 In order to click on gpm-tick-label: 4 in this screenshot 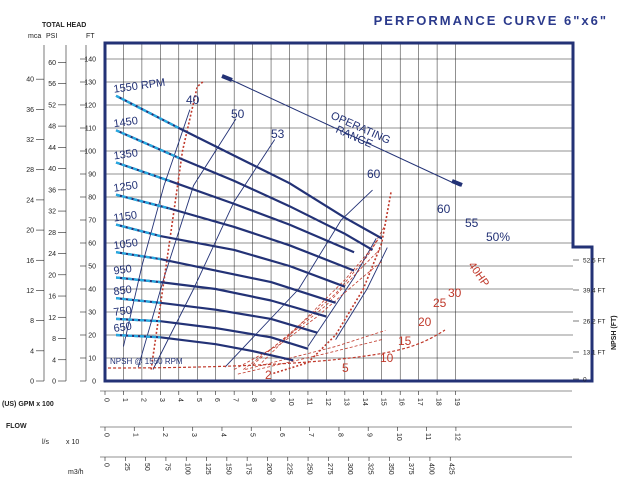, I will do `click(179, 400)`.